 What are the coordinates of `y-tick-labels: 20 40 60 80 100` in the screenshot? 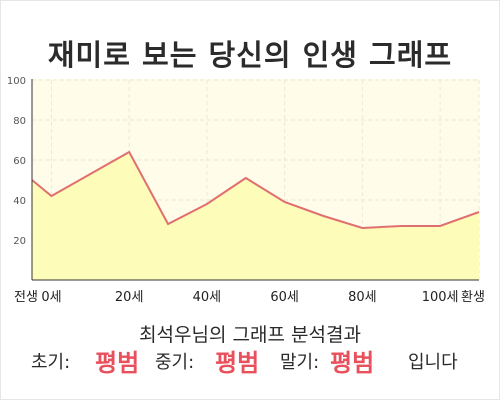 It's located at (16, 161).